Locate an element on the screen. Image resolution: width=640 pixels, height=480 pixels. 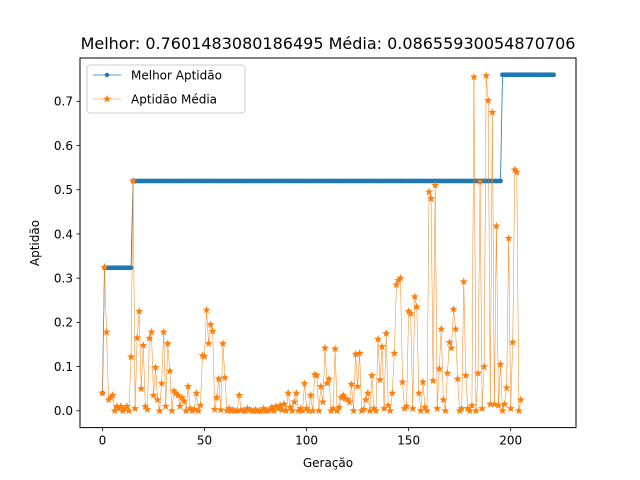
x-axis: 0 50 100 150 200 is located at coordinates (310, 437).